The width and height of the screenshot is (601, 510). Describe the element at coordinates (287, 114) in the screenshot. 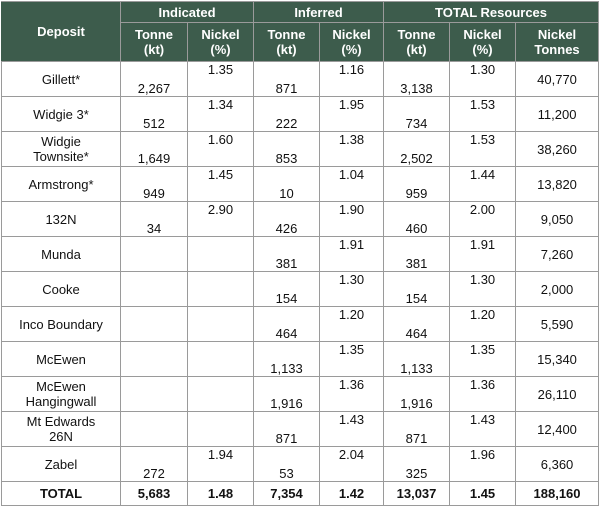

I see `value-cell: 222` at that location.